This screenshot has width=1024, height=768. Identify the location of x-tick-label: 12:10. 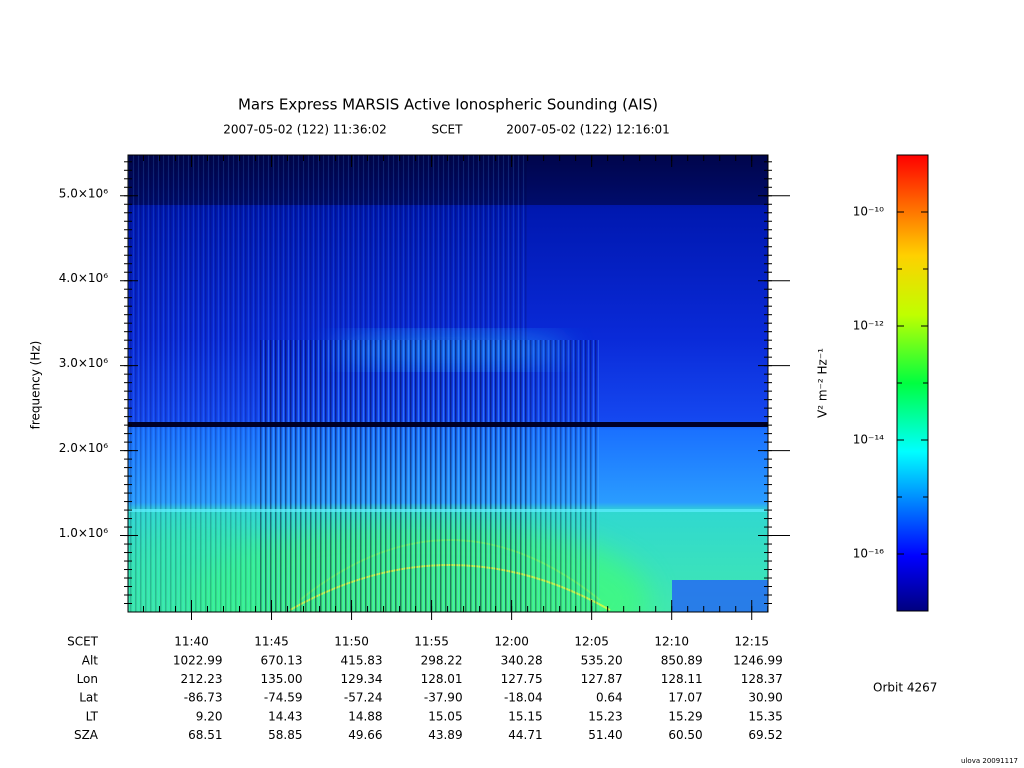
(671, 642).